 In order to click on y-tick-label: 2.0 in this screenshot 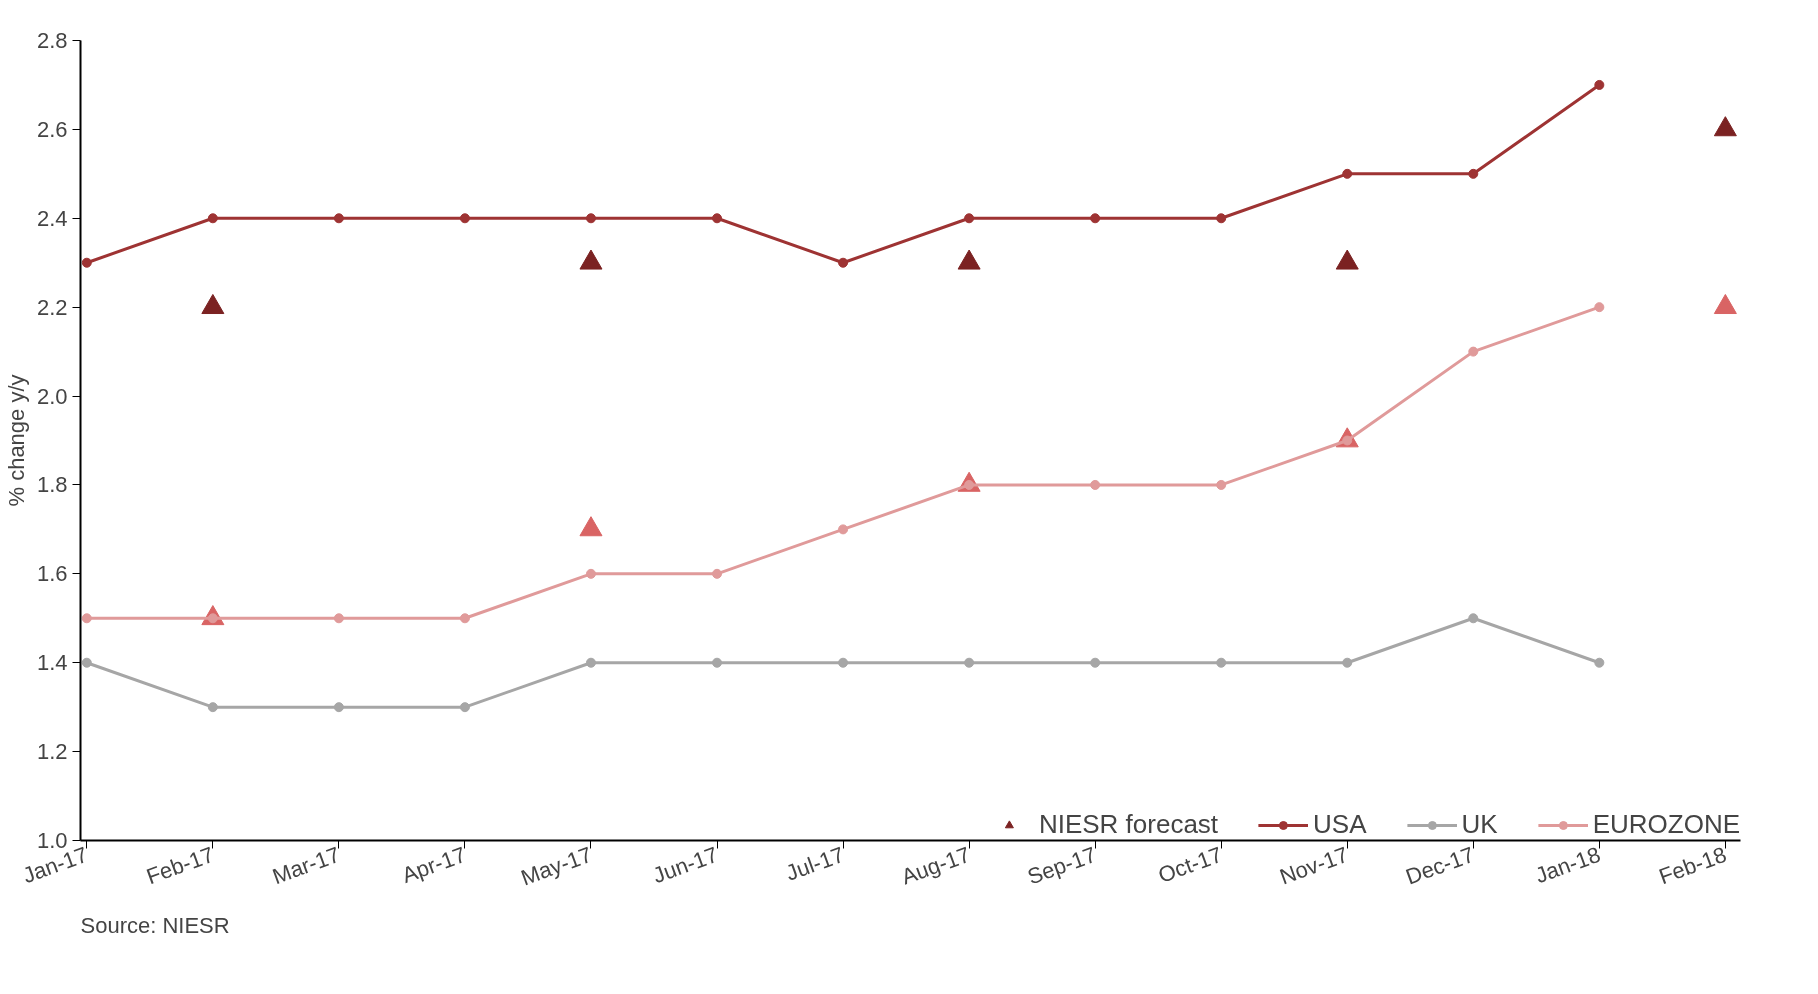, I will do `click(52, 396)`.